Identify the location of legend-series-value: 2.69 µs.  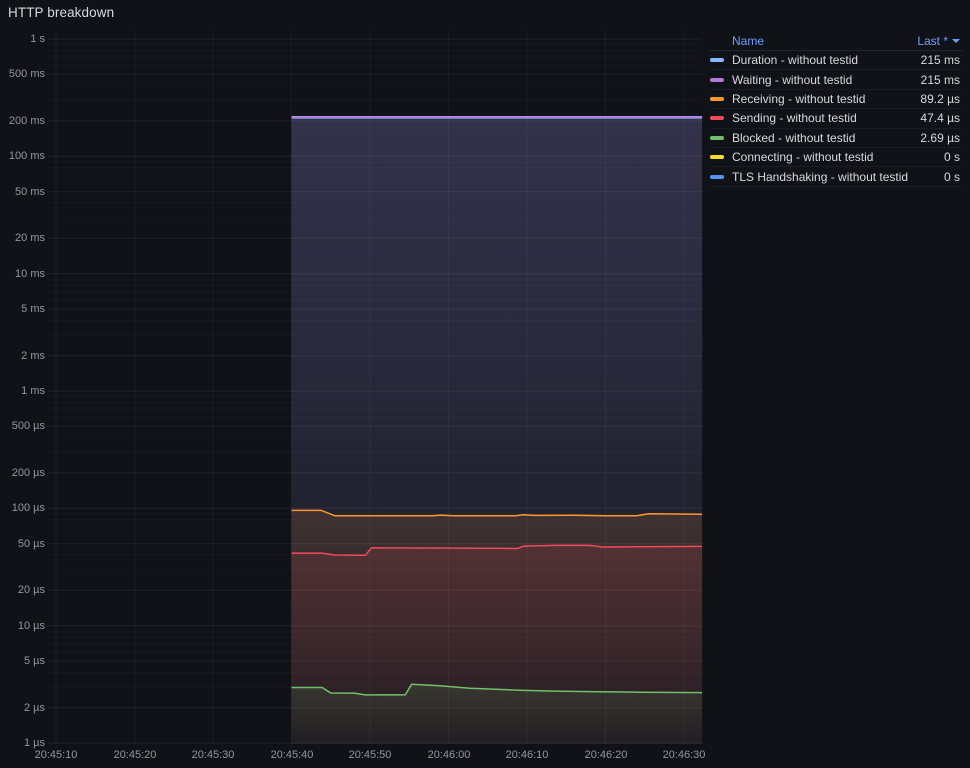
(940, 137).